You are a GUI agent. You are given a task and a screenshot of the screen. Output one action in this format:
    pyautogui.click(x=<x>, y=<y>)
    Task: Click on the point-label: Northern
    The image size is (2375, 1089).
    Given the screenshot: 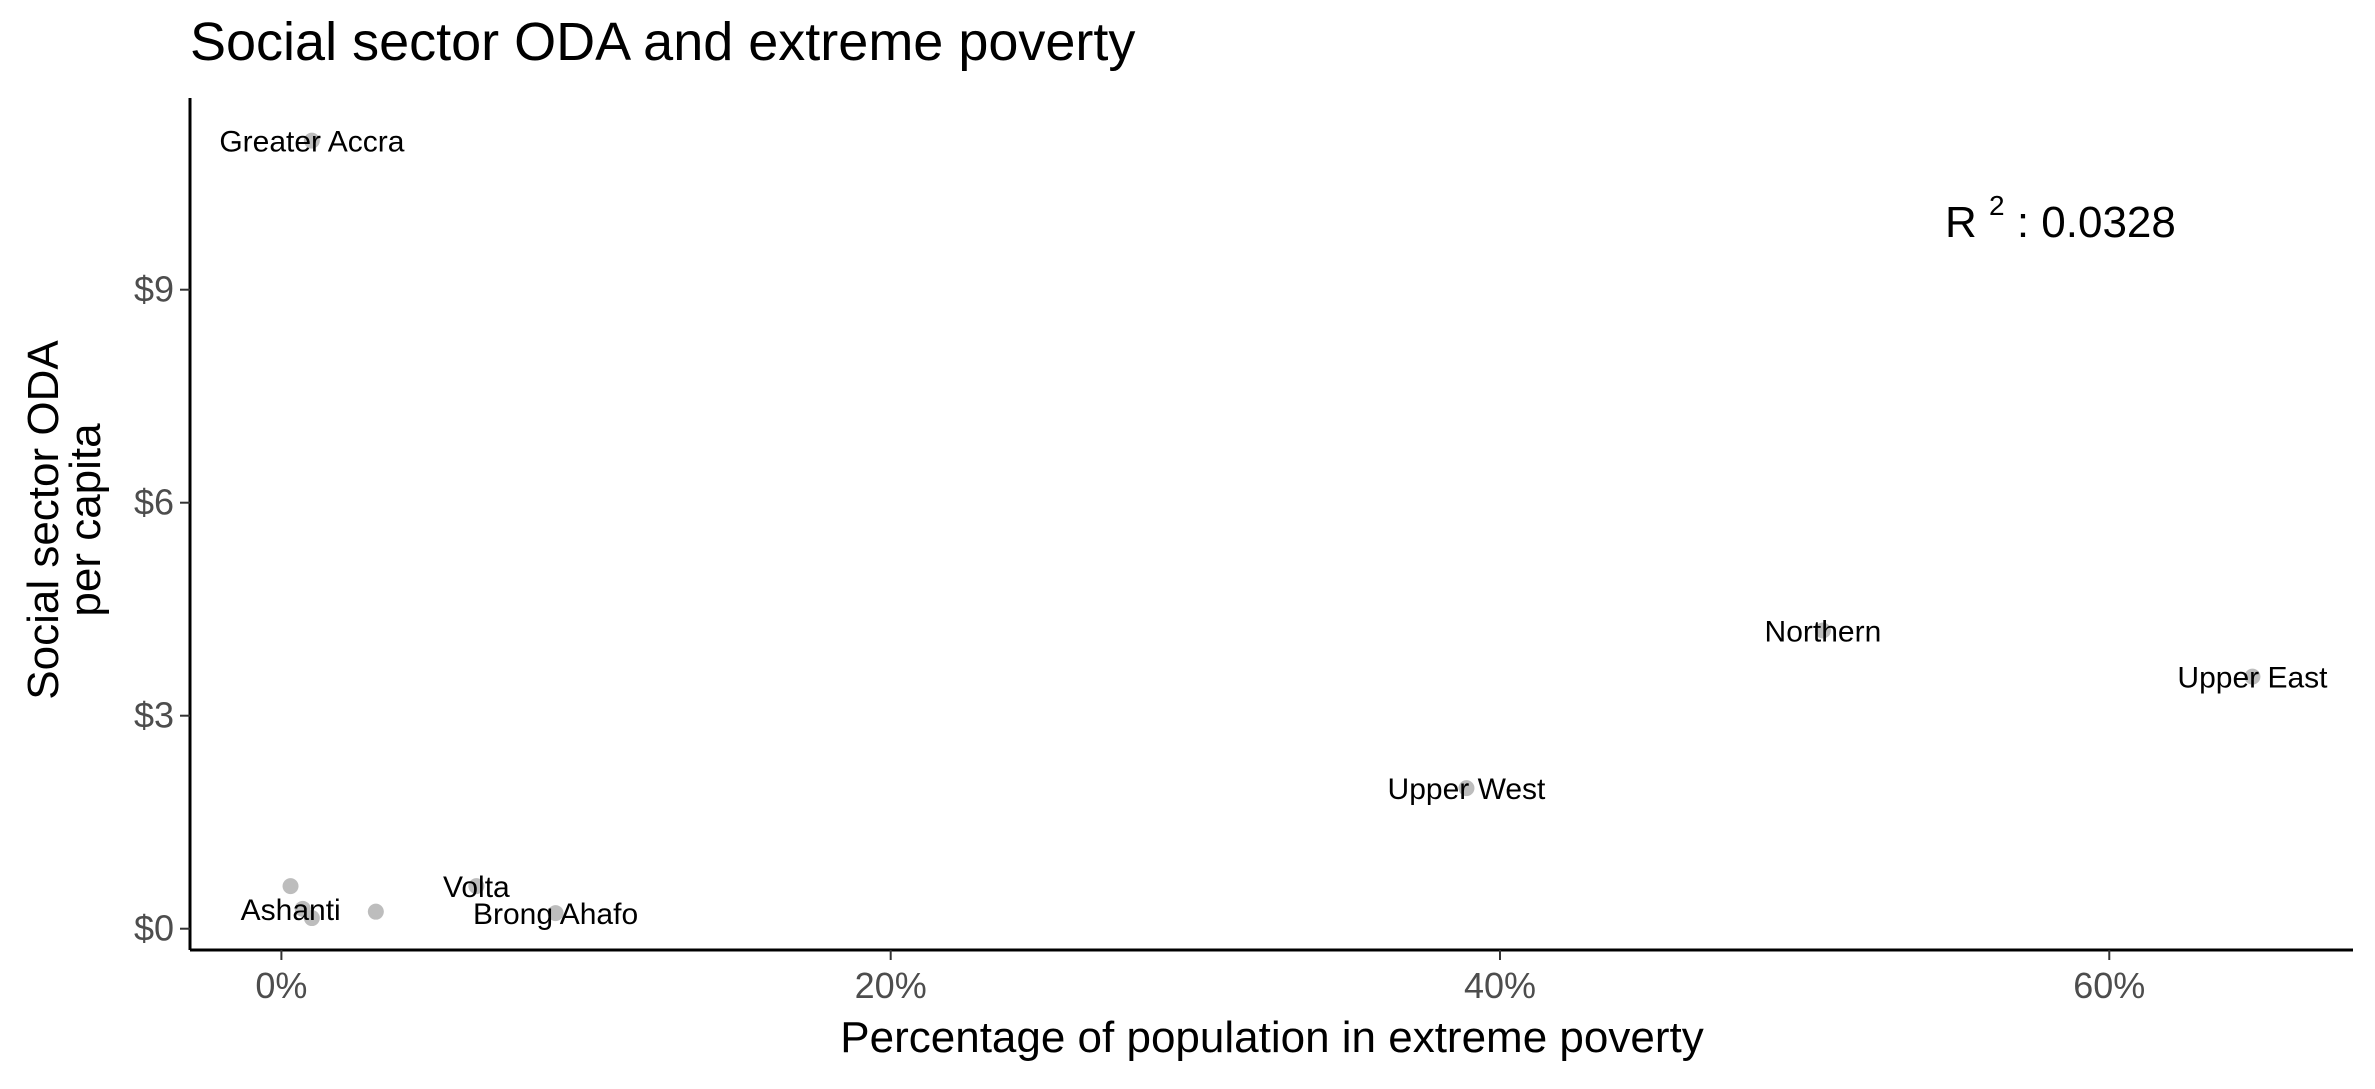 What is the action you would take?
    pyautogui.click(x=1823, y=632)
    